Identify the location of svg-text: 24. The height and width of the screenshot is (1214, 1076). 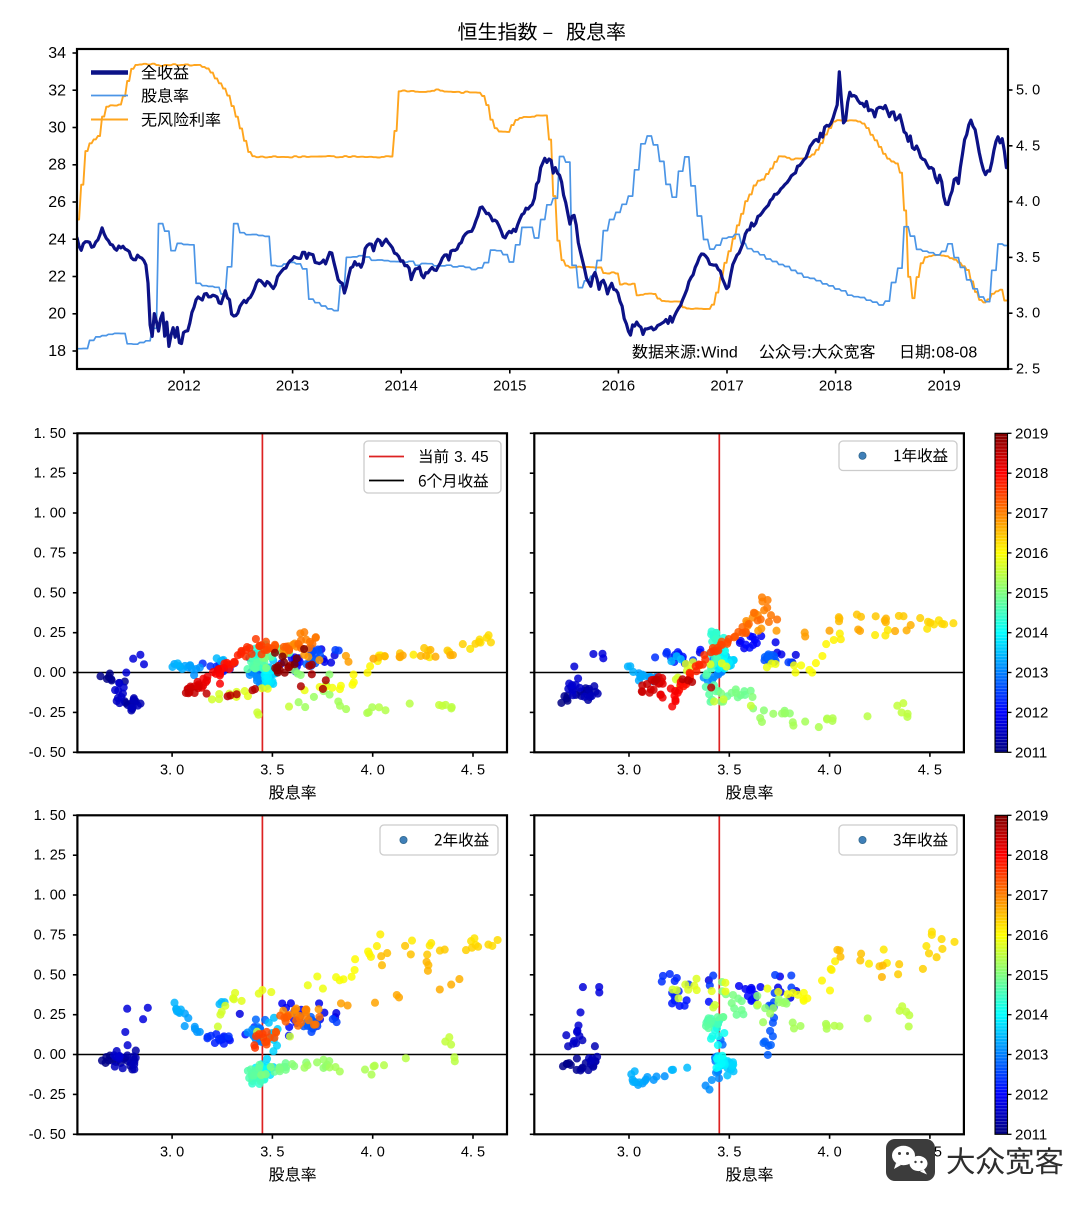
(57, 239).